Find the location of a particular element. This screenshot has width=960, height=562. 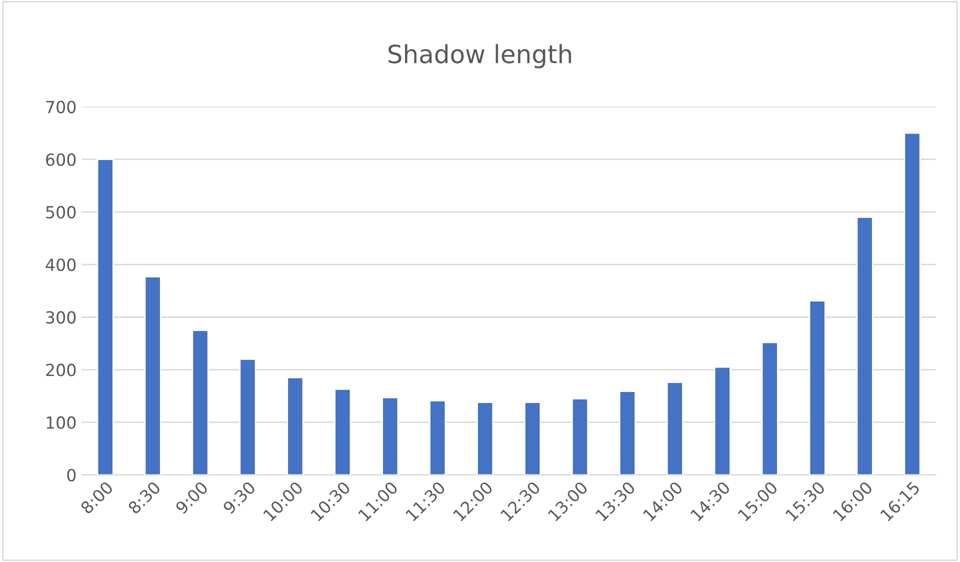

y-tick-label: 500 is located at coordinates (61, 212).